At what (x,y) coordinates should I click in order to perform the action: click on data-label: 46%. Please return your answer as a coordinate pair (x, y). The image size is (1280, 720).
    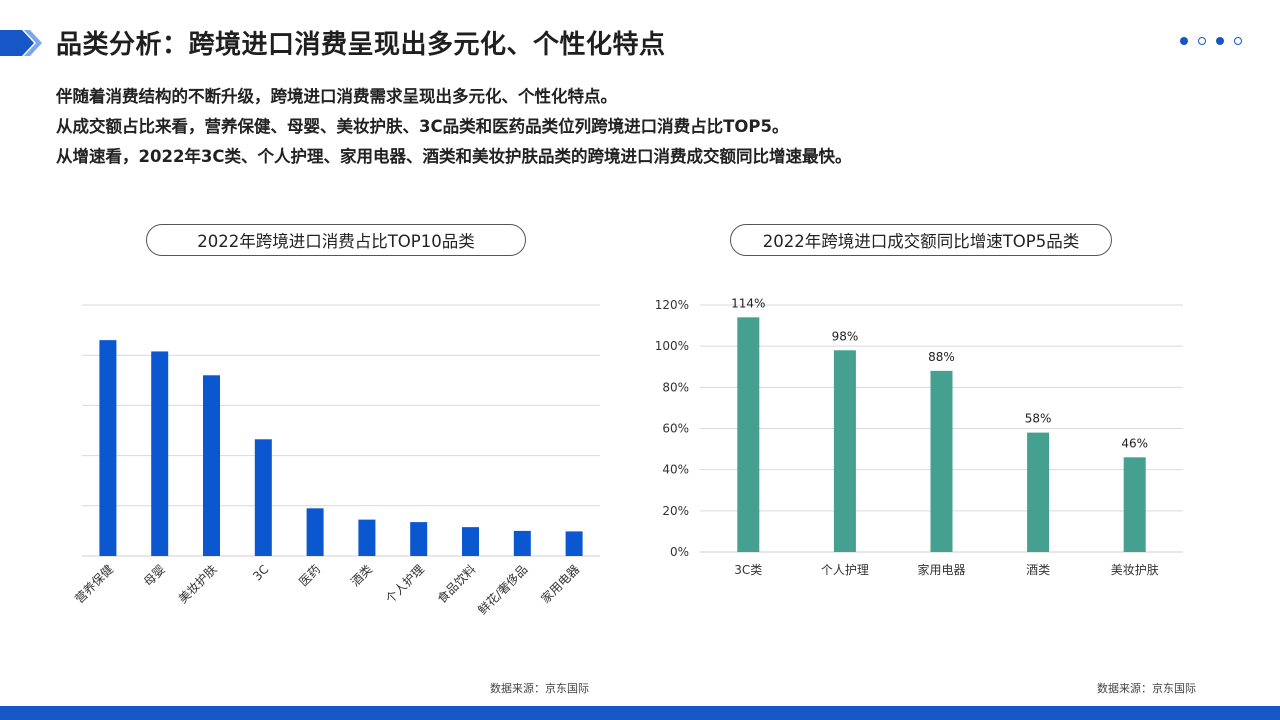
    Looking at the image, I should click on (1134, 443).